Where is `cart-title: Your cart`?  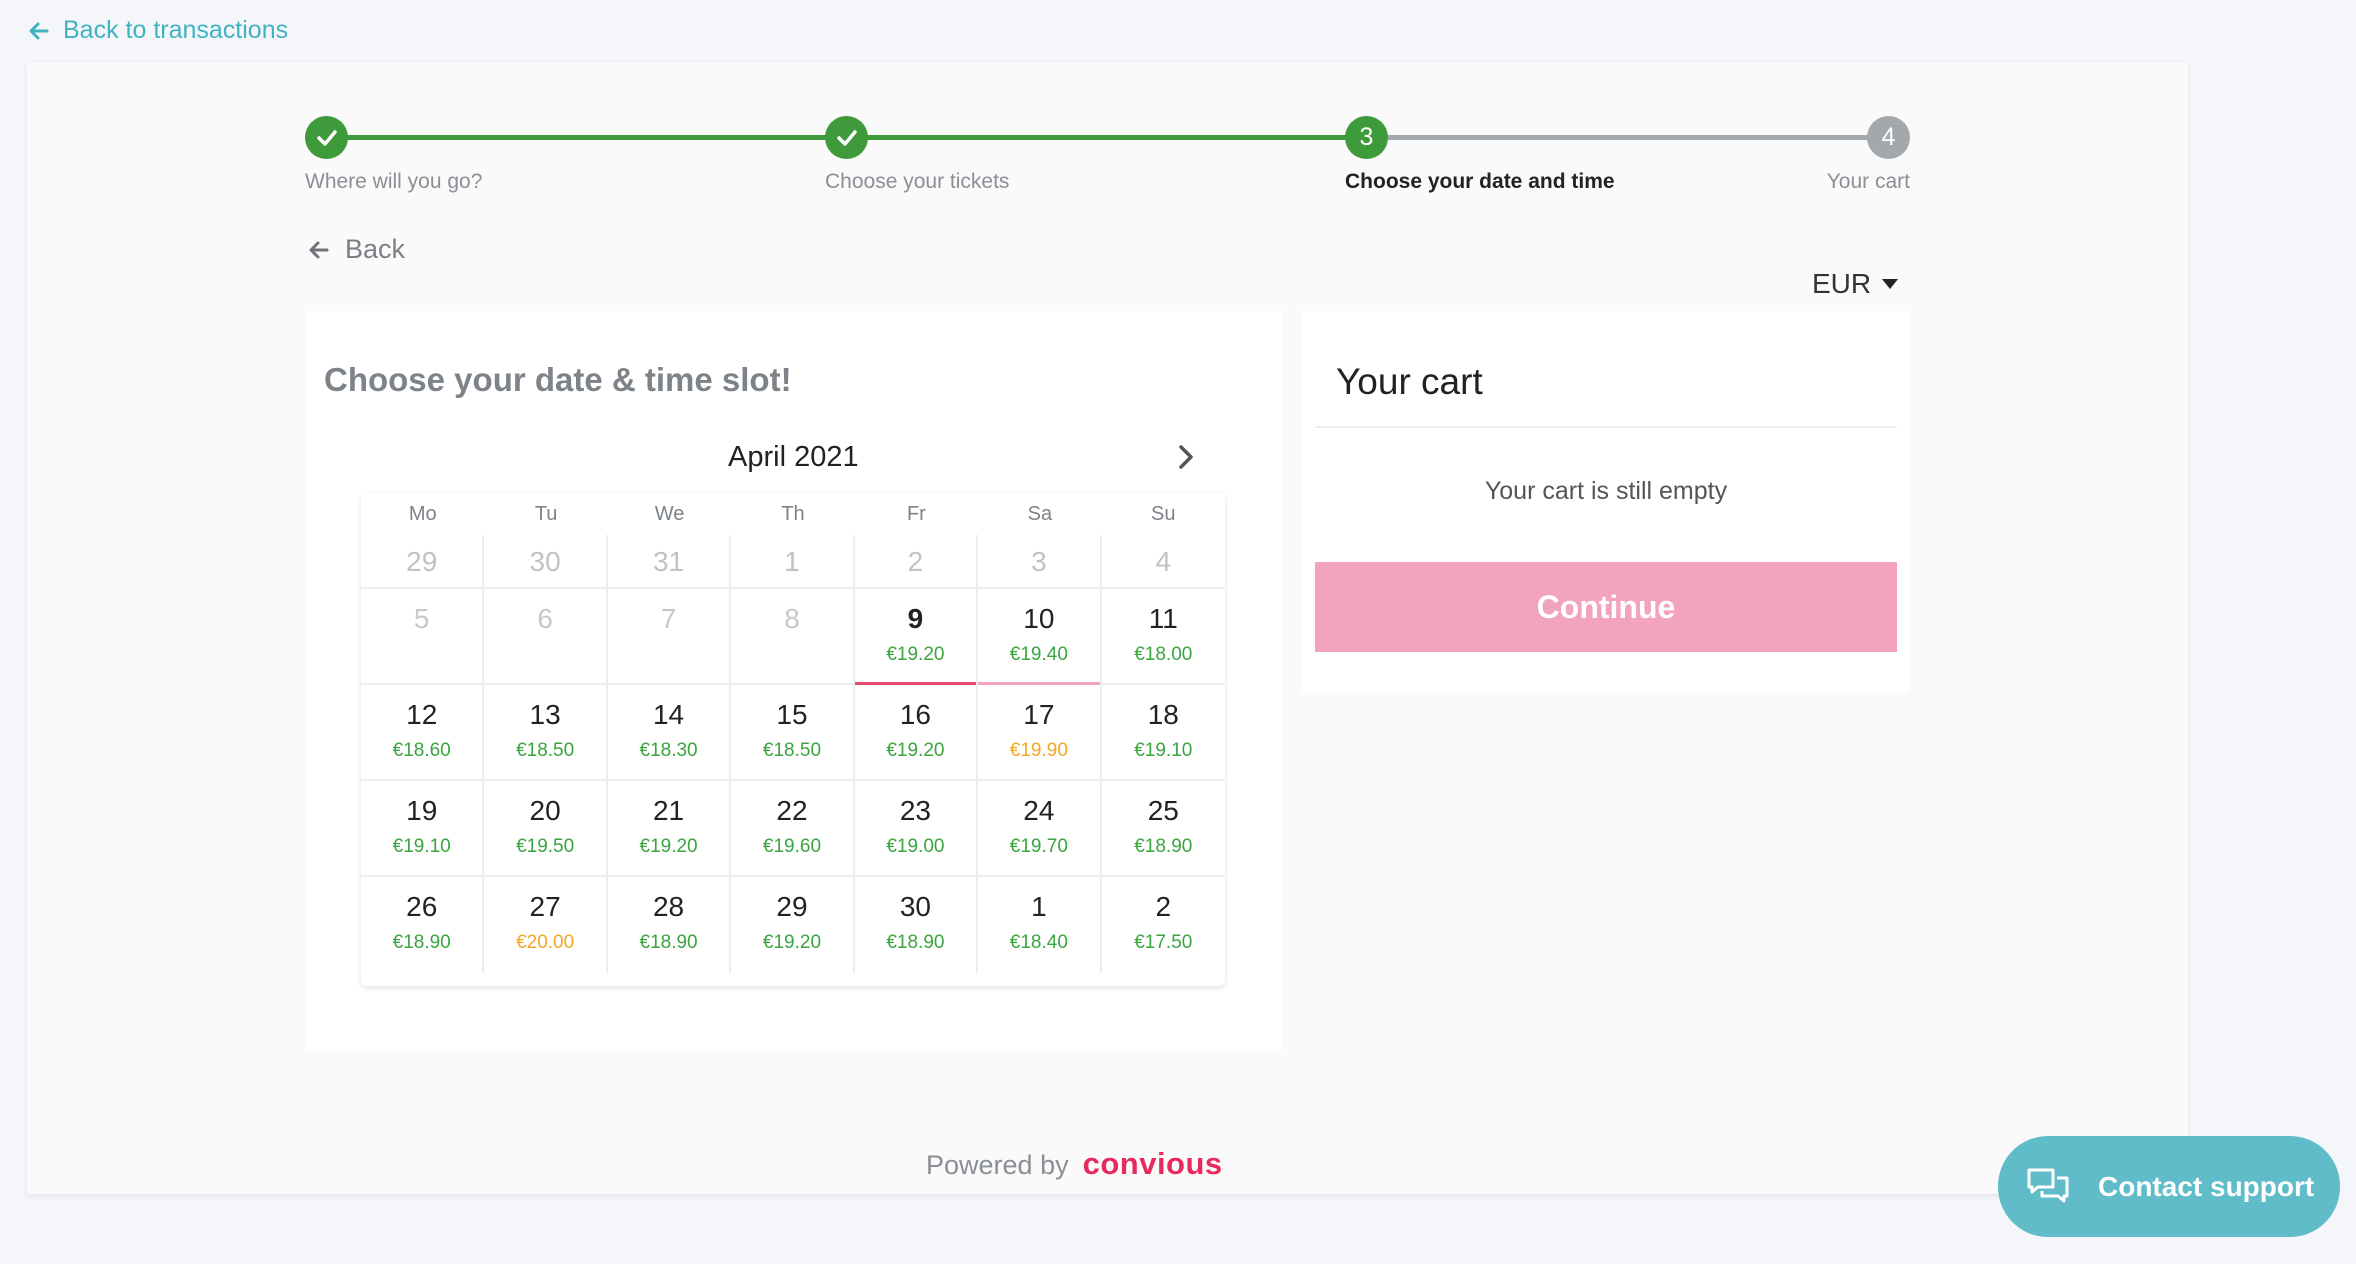 cart-title: Your cart is located at coordinates (1409, 381).